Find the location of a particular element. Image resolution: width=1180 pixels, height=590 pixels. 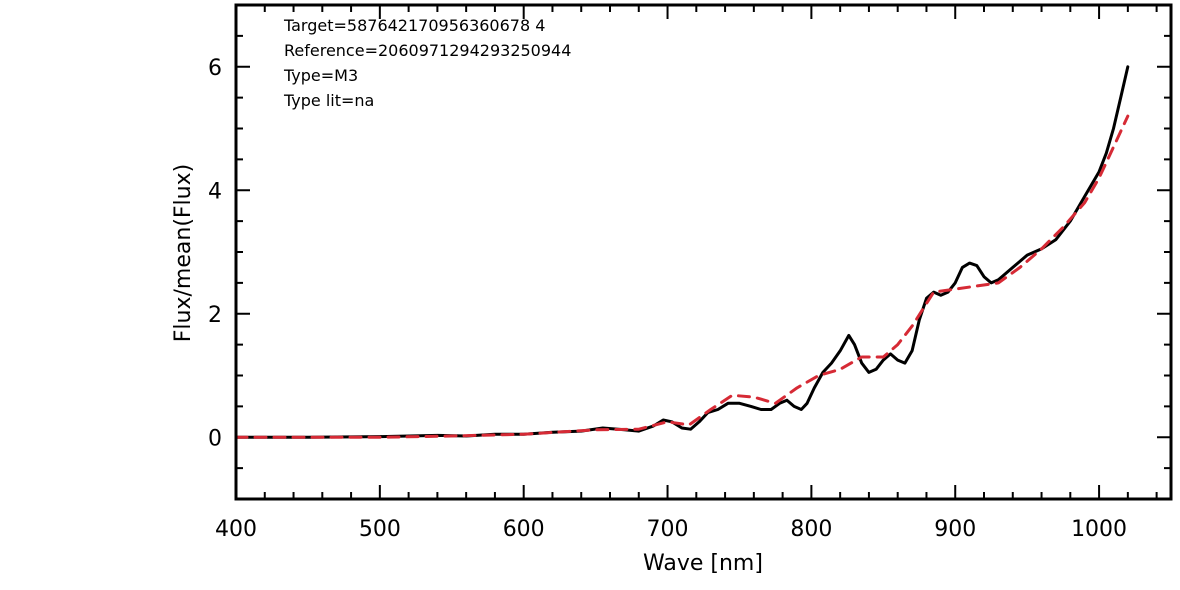

y-tick-label: 2 is located at coordinates (215, 315).